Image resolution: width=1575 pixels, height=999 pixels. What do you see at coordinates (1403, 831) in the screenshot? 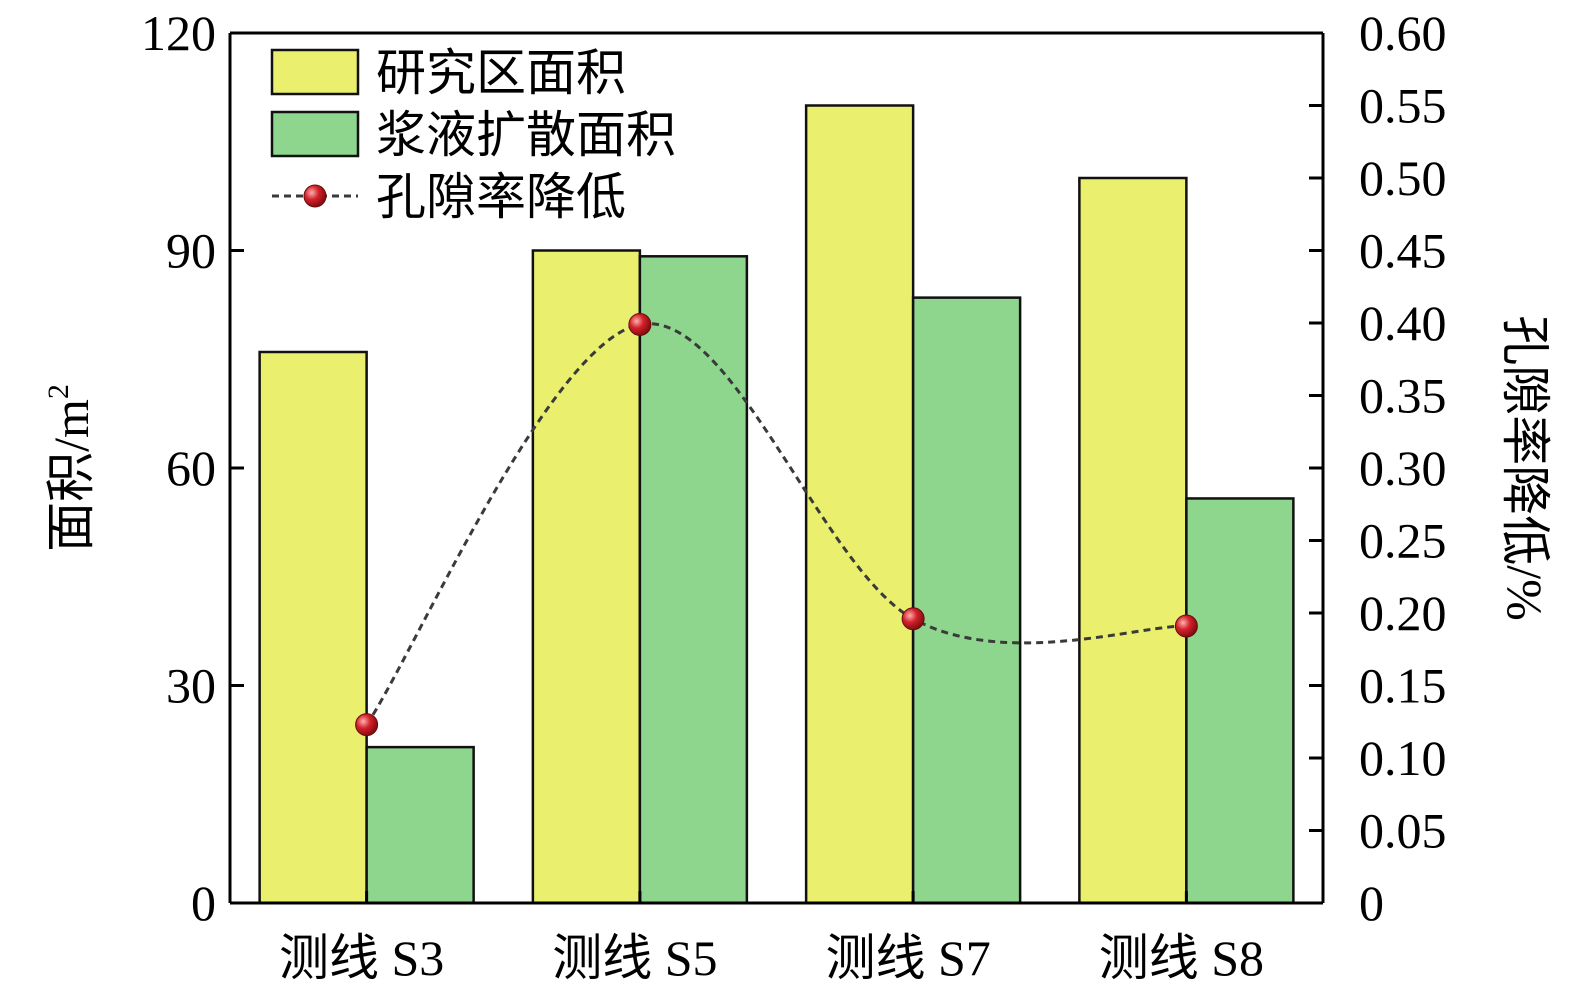
I see `y-tick-label-right: 0.05` at bounding box center [1403, 831].